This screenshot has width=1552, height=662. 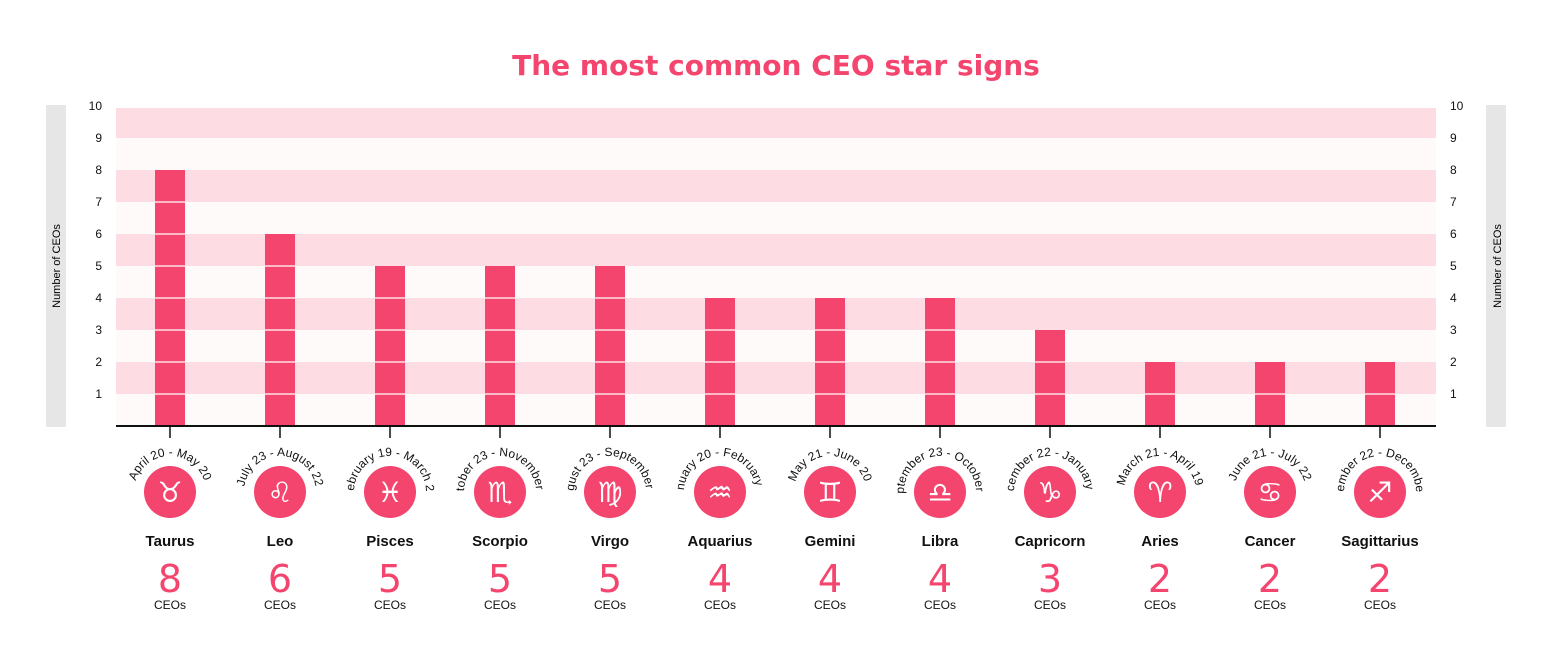 What do you see at coordinates (56, 266) in the screenshot?
I see `left-axis-bar` at bounding box center [56, 266].